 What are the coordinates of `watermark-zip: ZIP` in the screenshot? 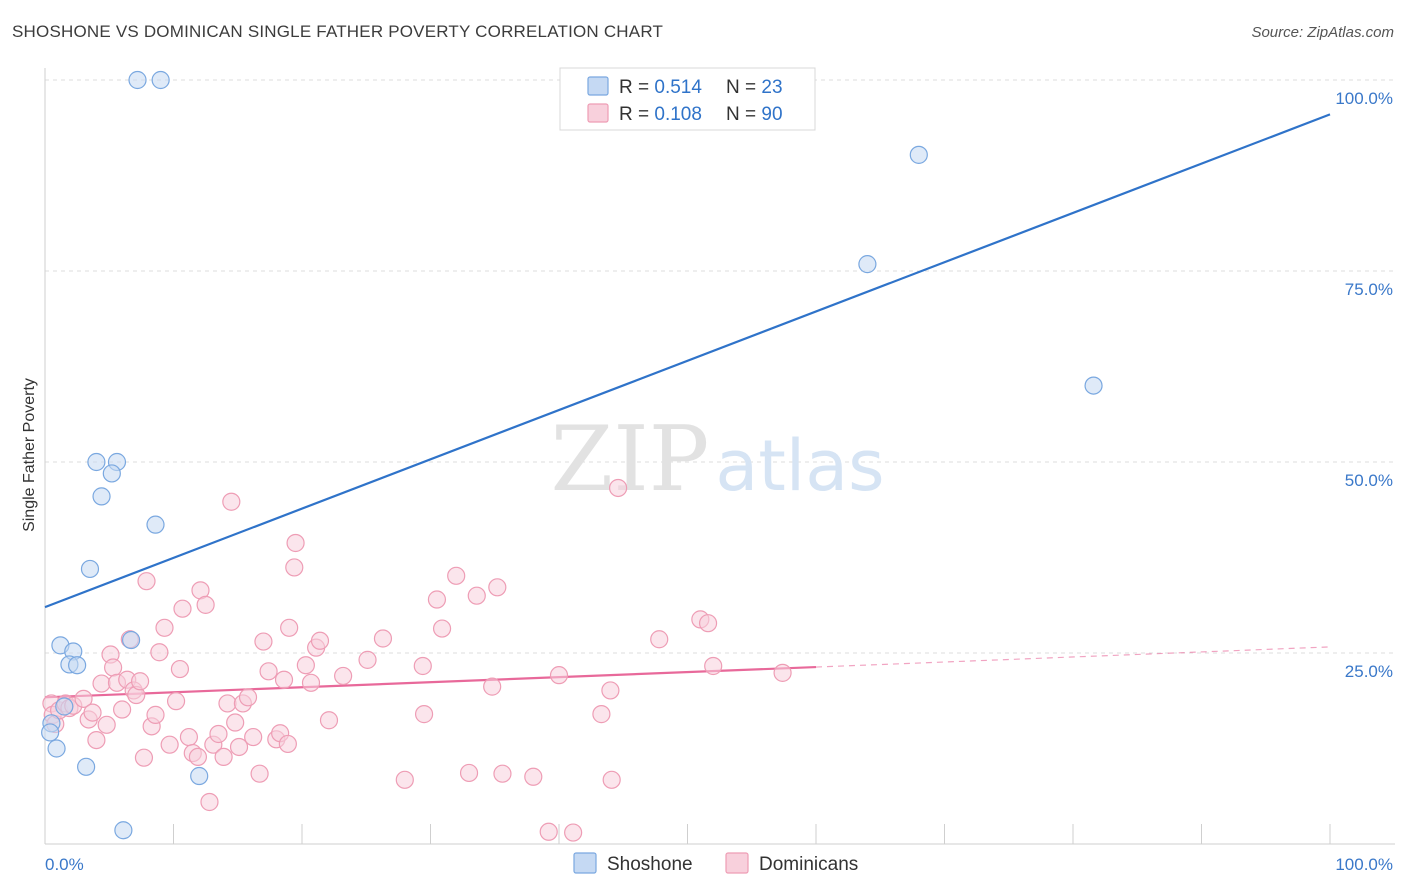 It's located at (630, 459).